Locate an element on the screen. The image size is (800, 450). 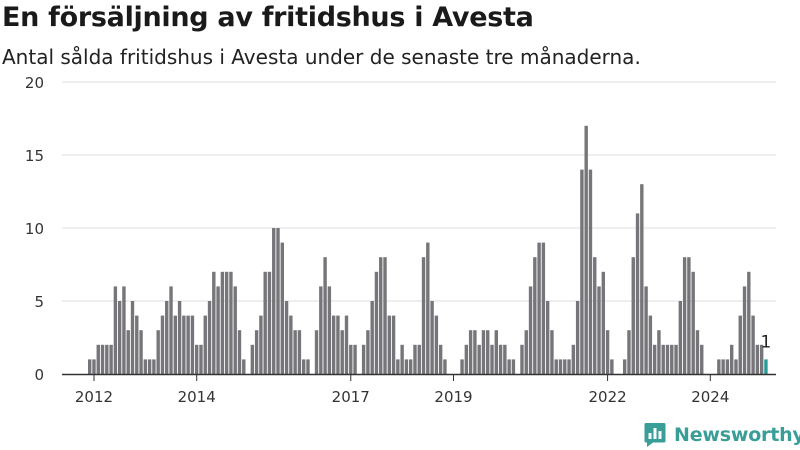
y-tick-label: 15 is located at coordinates (34, 156).